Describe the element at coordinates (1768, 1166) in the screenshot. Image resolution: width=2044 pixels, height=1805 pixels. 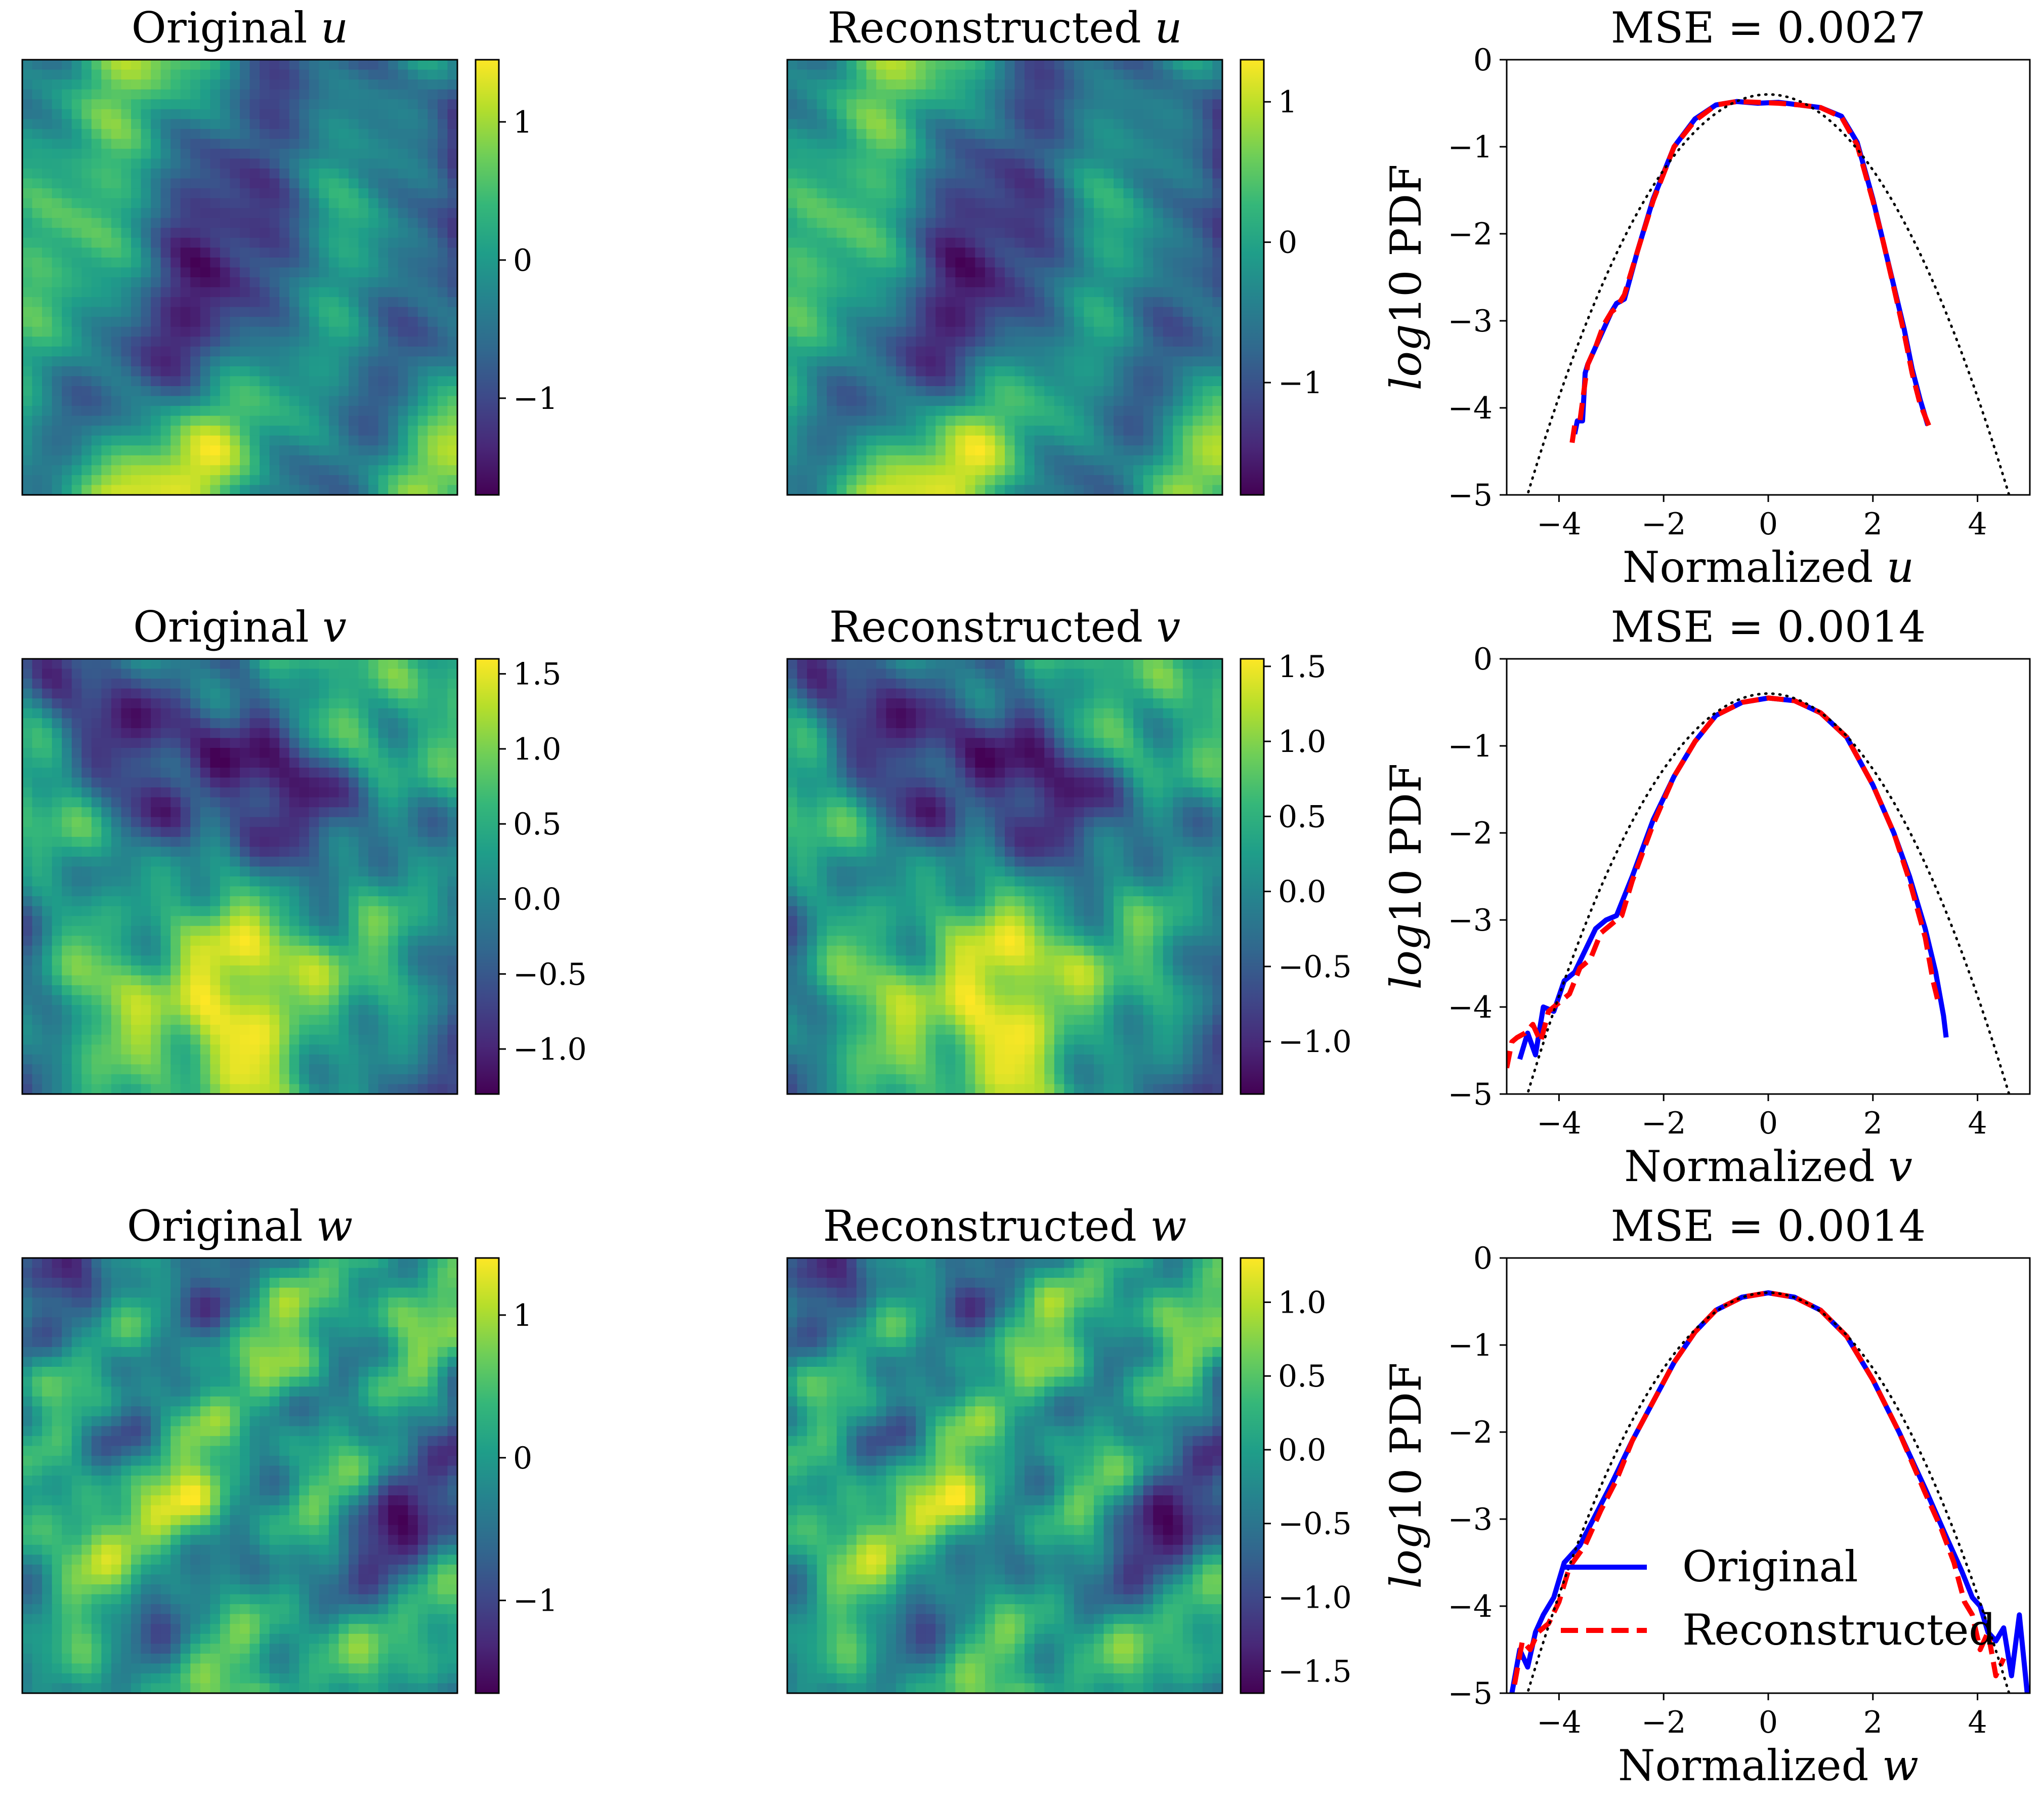
I see `x-axis-label: Normalized v` at that location.